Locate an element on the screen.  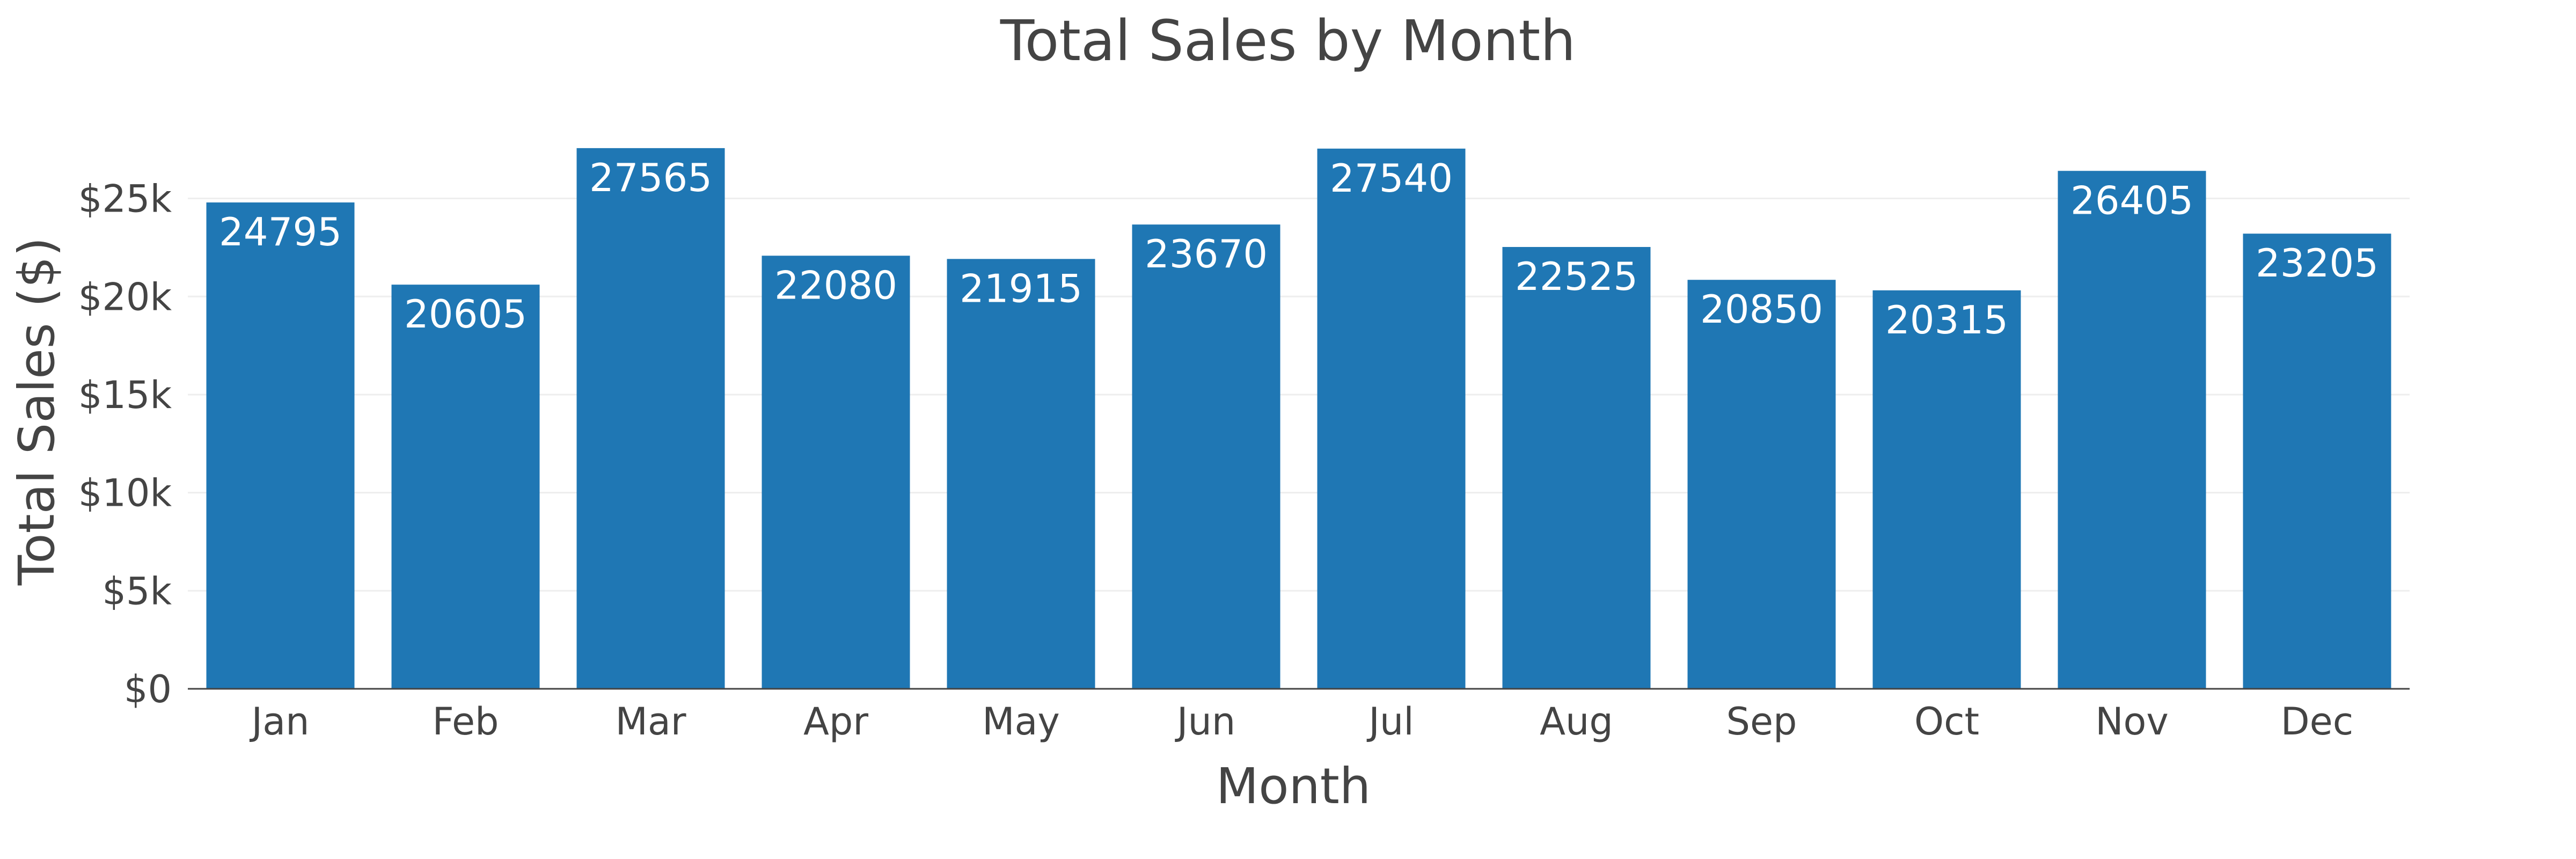
x-tick-label: Jun is located at coordinates (1205, 722).